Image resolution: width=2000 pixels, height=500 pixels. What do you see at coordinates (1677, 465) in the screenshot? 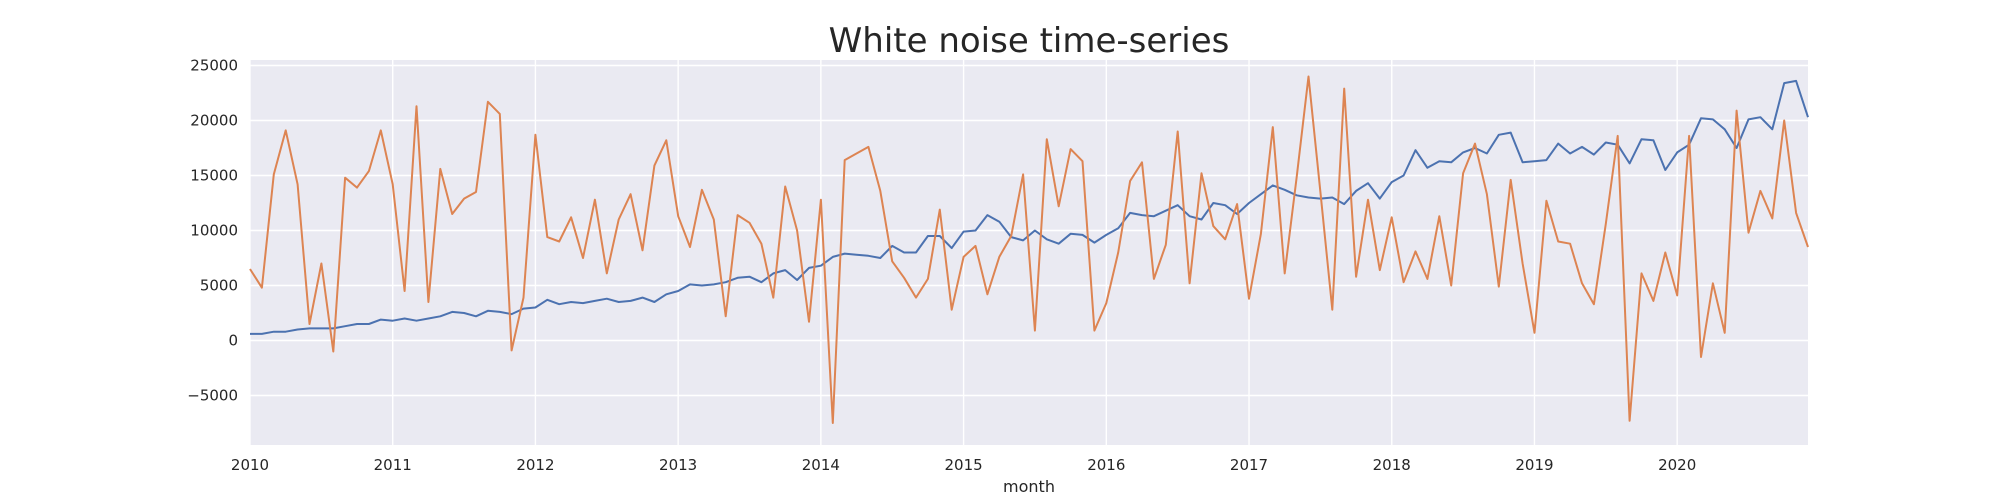
I see `x-tick-label: 2020` at bounding box center [1677, 465].